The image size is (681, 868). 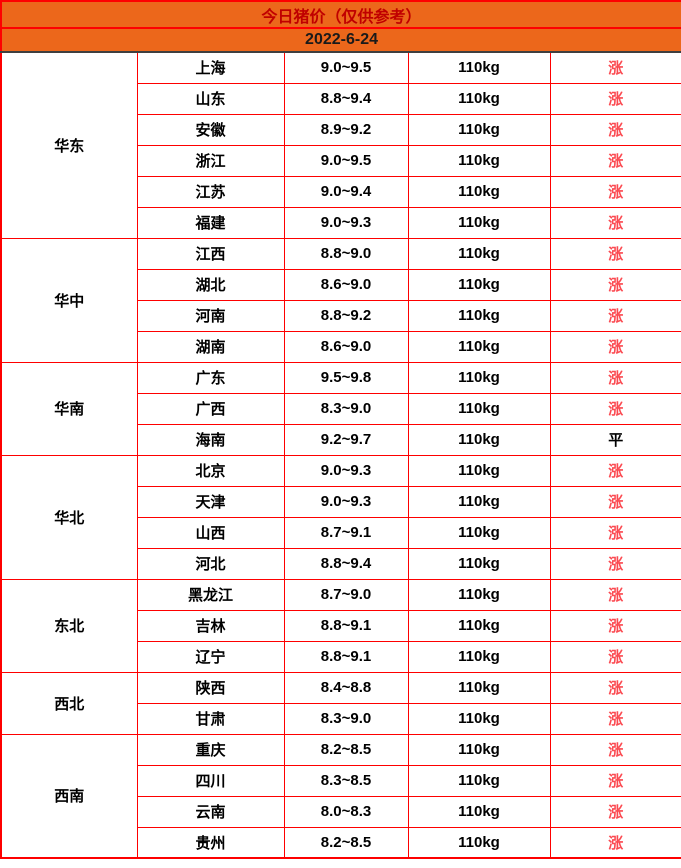 I want to click on province-cell: 广东, so click(x=210, y=377).